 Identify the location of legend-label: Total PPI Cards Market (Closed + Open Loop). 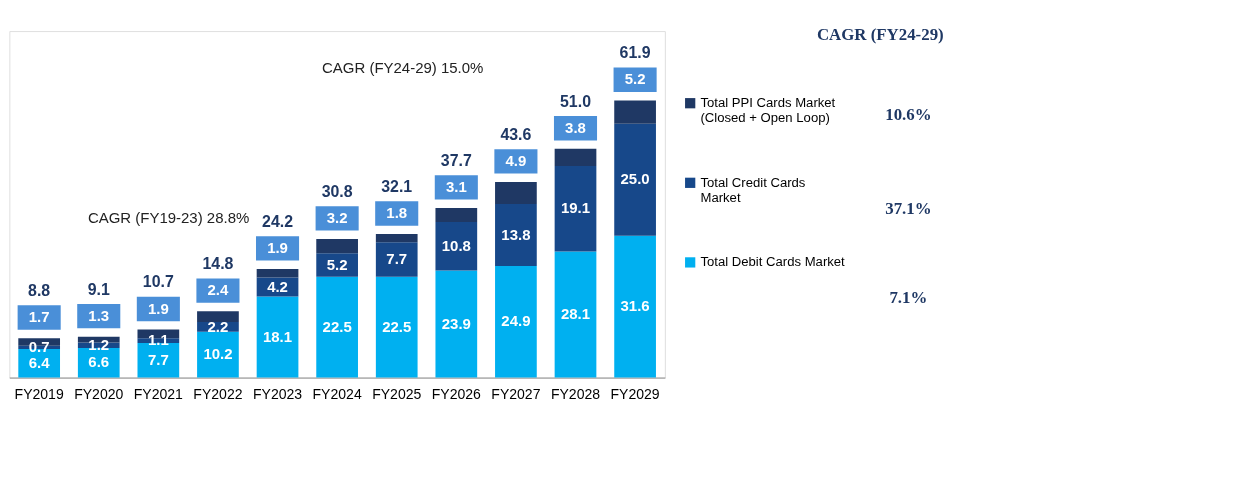
(768, 109).